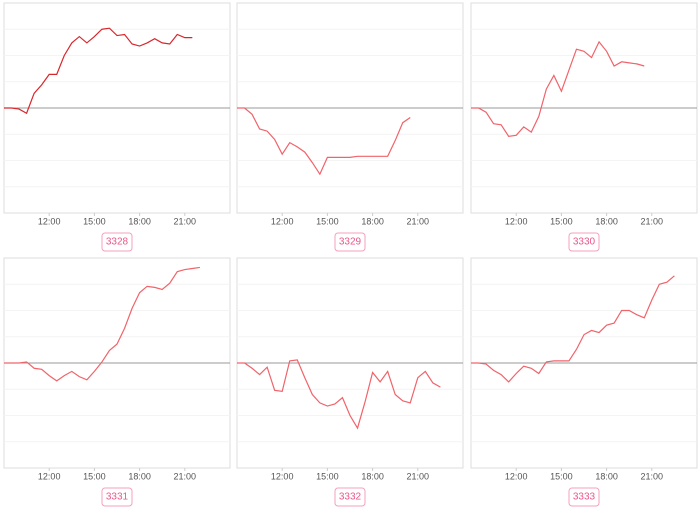  I want to click on code-button-label: 3331, so click(117, 497).